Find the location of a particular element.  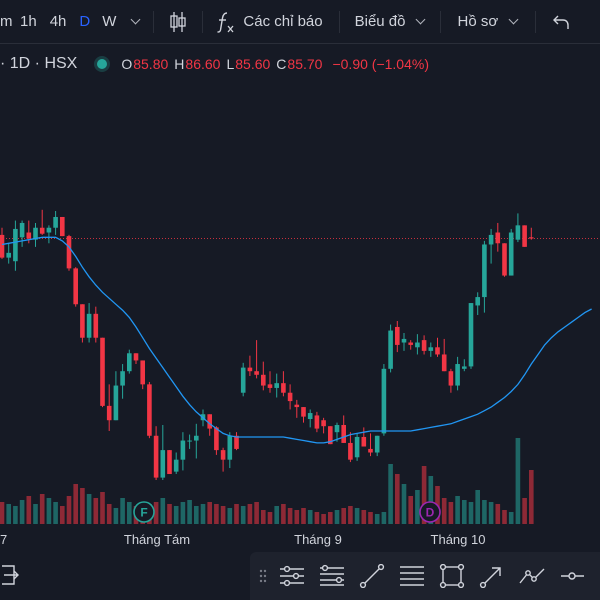

profile-label: Hồ sơ is located at coordinates (478, 21).